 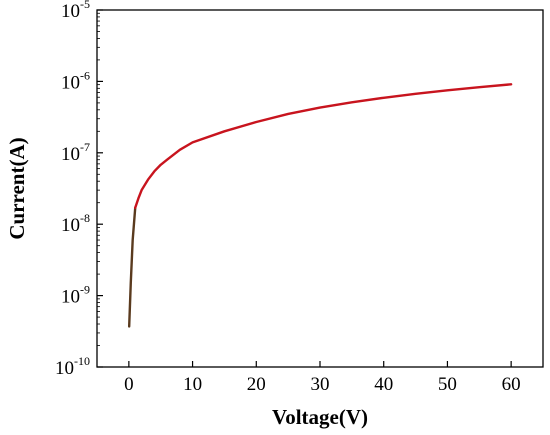 I want to click on series-line-start, so click(x=132, y=267).